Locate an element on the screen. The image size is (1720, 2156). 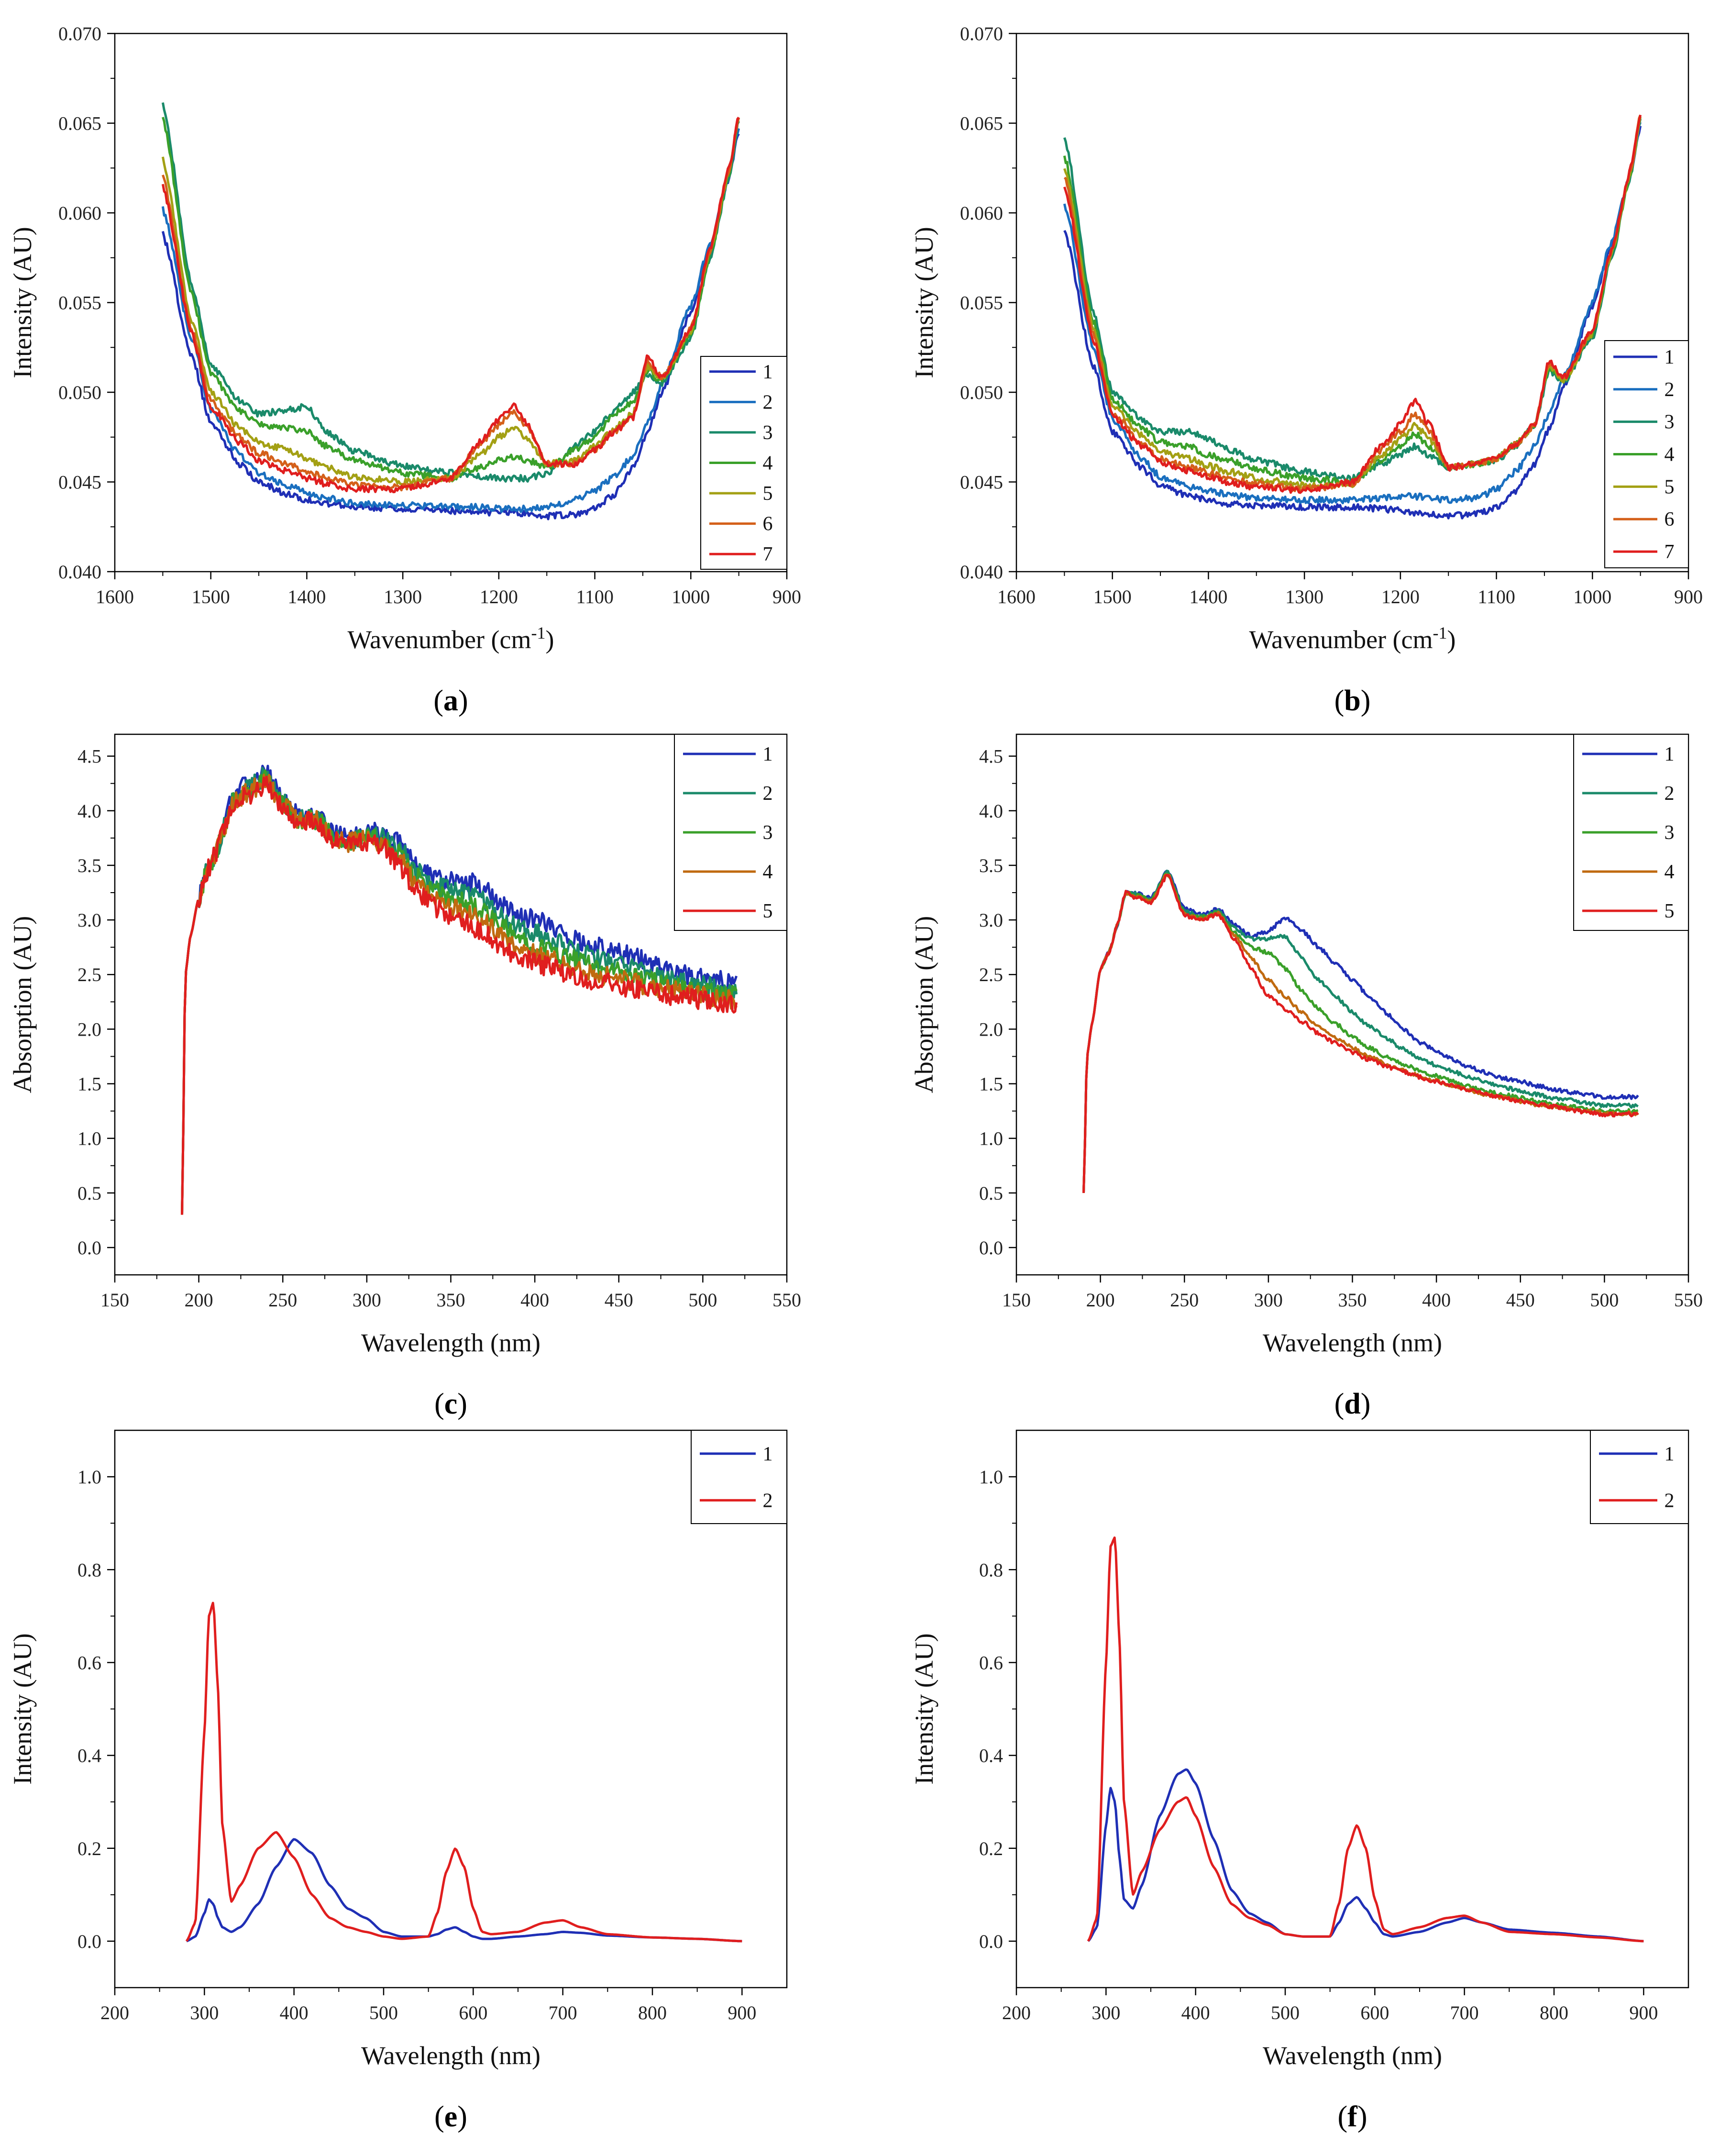
y-tick-label: 0.065 is located at coordinates (981, 123).